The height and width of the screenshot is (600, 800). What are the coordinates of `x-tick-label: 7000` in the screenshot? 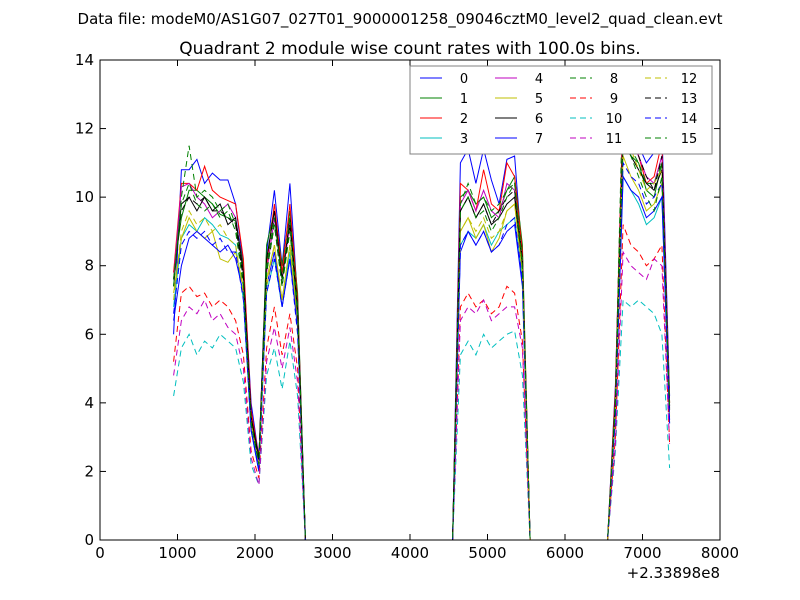 It's located at (642, 553).